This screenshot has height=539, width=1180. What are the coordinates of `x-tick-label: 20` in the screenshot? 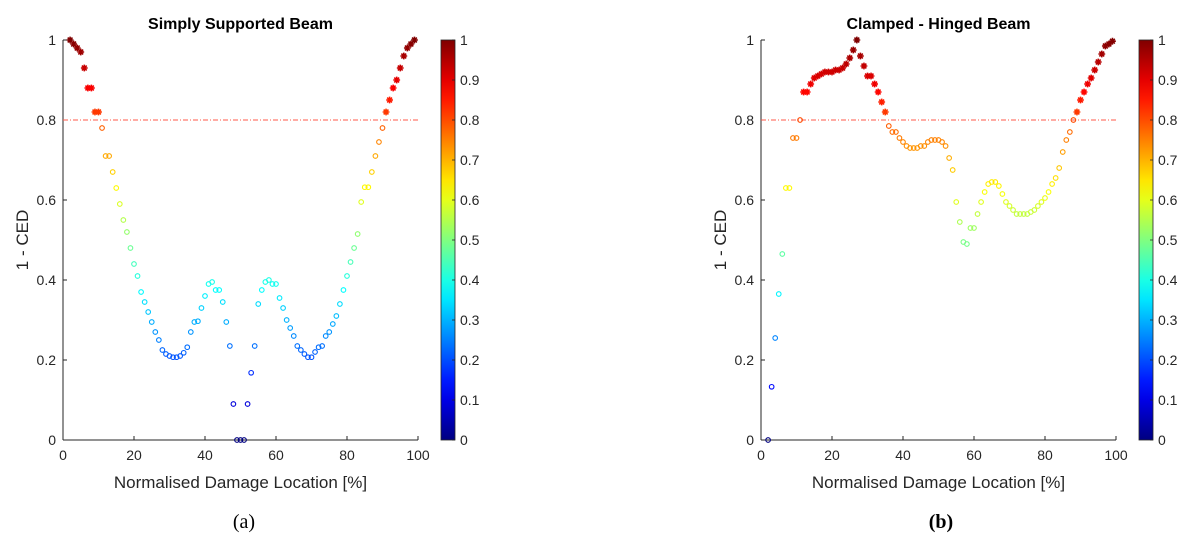 It's located at (832, 455).